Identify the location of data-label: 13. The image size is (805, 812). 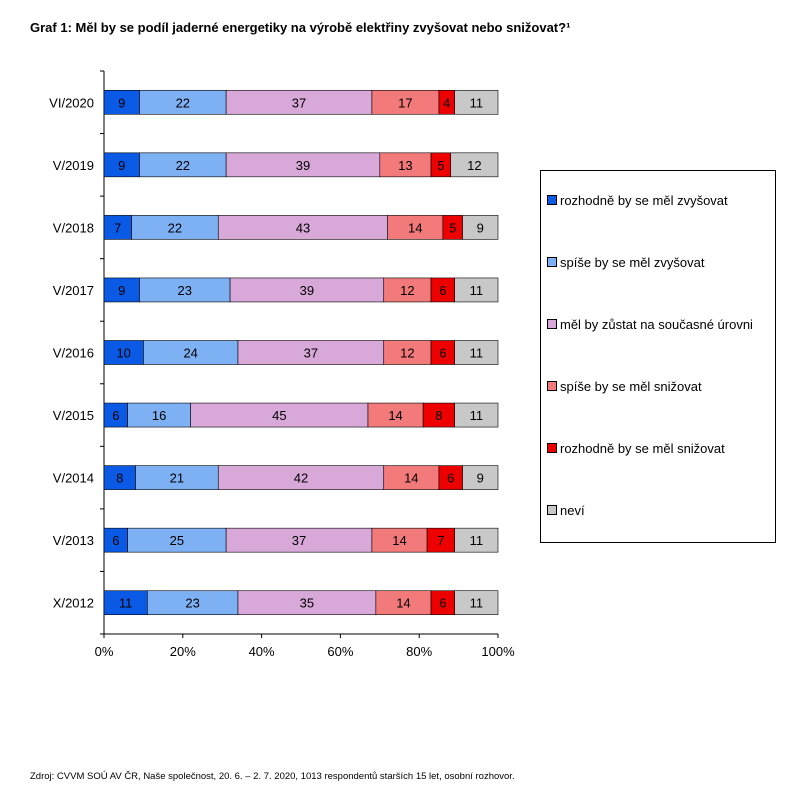
(405, 165).